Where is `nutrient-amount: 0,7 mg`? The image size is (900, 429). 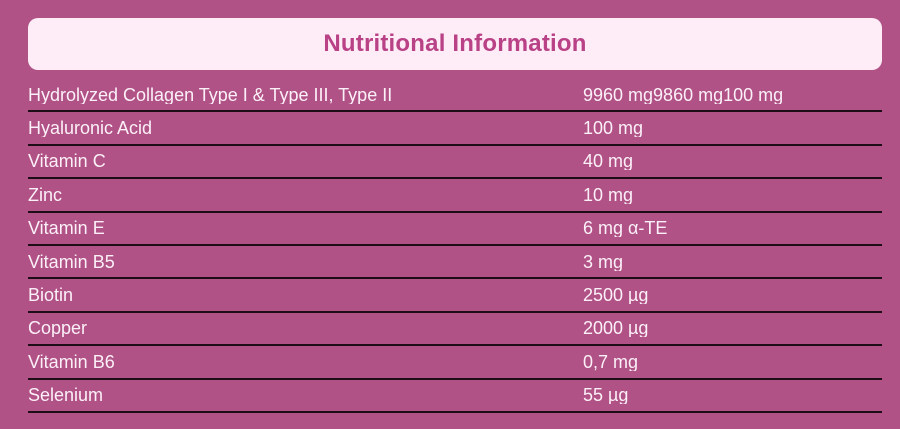
nutrient-amount: 0,7 mg is located at coordinates (611, 361).